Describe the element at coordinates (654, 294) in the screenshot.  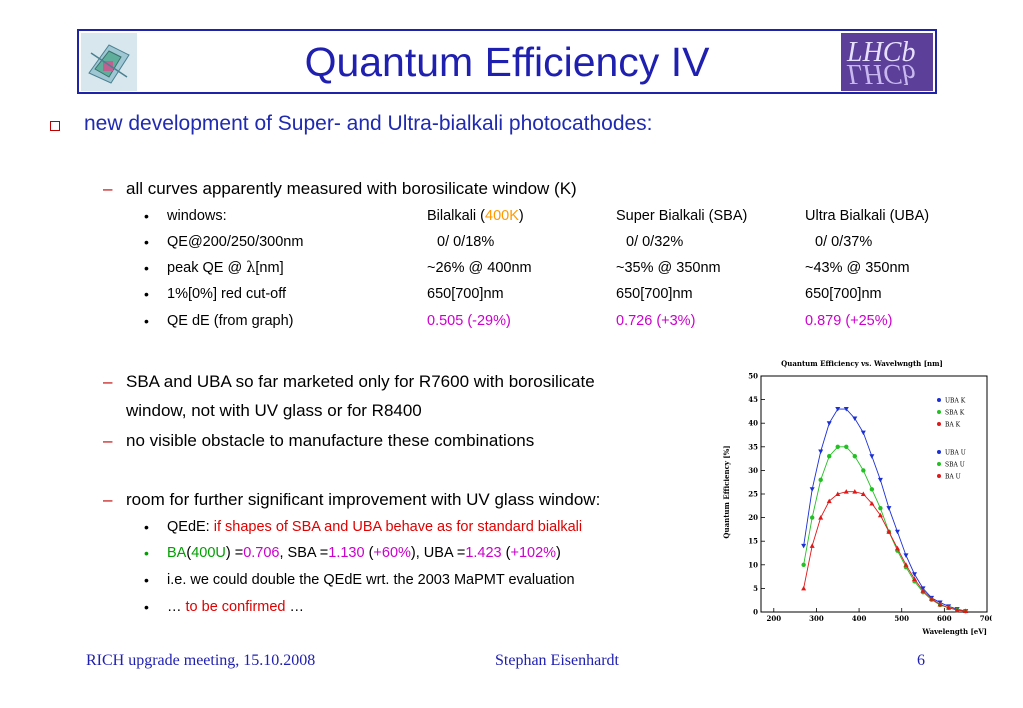
I see `row-cutoff-sba: 650[700]nm` at that location.